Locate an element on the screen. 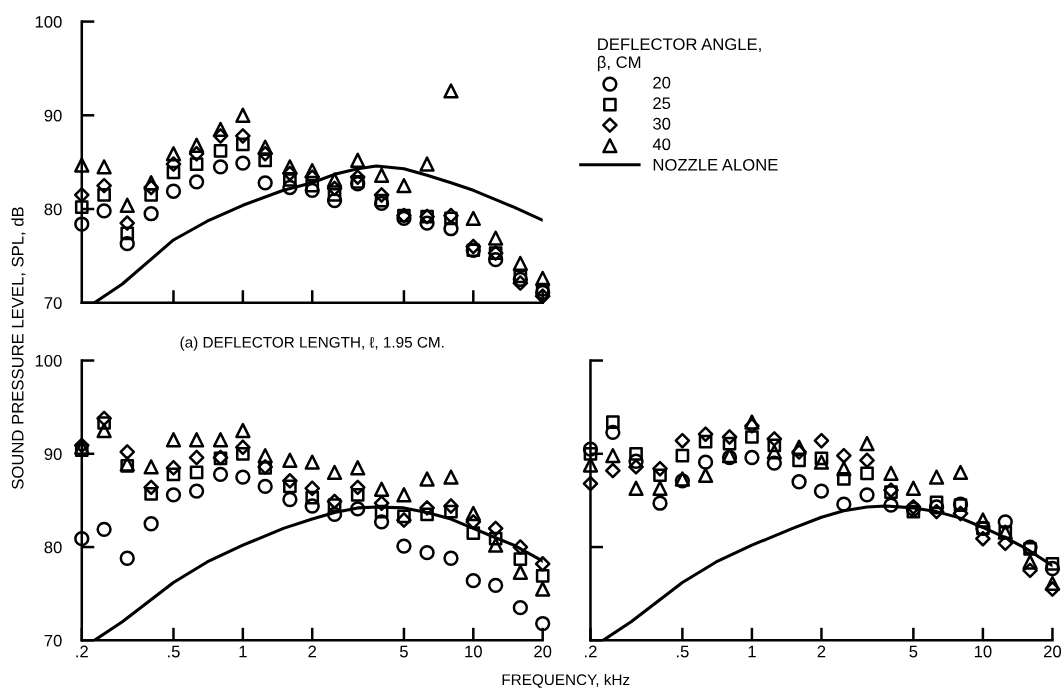 This screenshot has width=1062, height=696. text: (a) DEFLECTOR LENGTH, ℓ, 1.95 CM. is located at coordinates (312, 343).